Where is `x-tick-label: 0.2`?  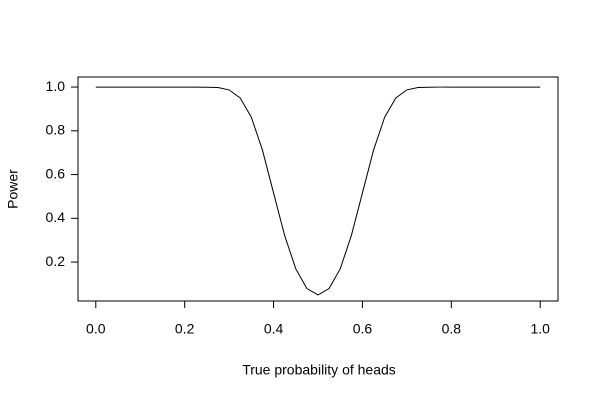
x-tick-label: 0.2 is located at coordinates (185, 329).